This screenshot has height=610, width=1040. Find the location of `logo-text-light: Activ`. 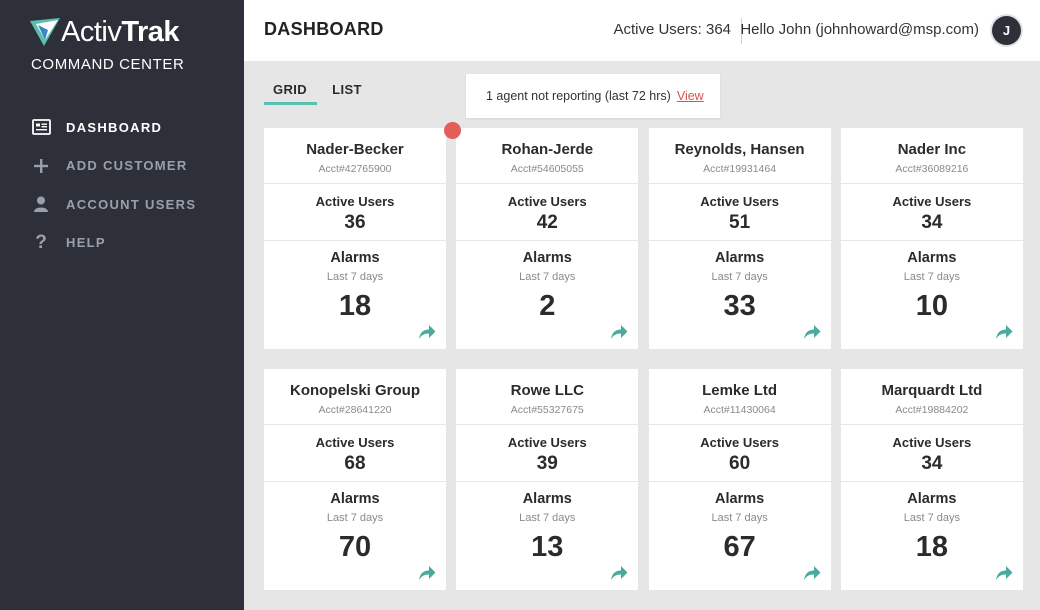

logo-text-light: Activ is located at coordinates (91, 32).